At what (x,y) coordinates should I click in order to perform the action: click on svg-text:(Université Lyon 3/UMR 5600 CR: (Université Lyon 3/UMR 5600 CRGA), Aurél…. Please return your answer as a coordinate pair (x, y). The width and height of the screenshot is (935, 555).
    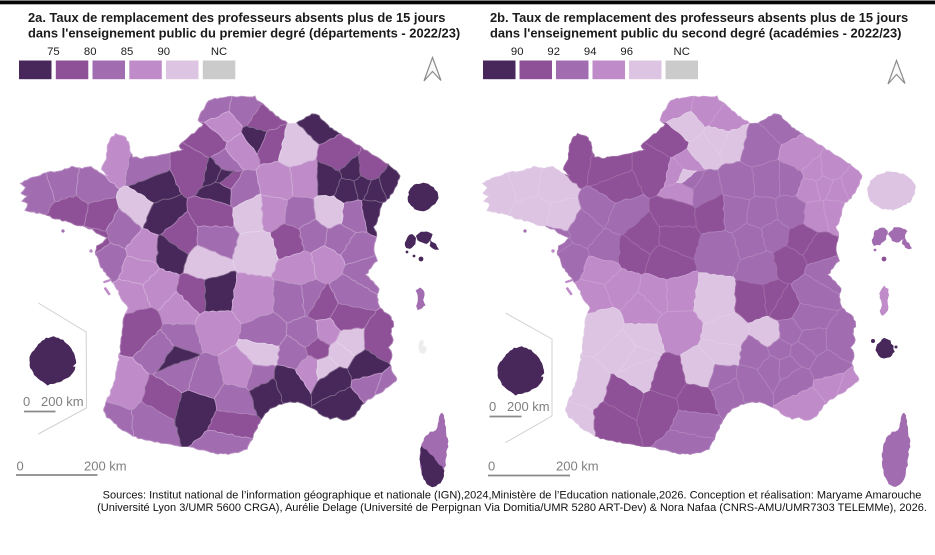
    Looking at the image, I should click on (512, 508).